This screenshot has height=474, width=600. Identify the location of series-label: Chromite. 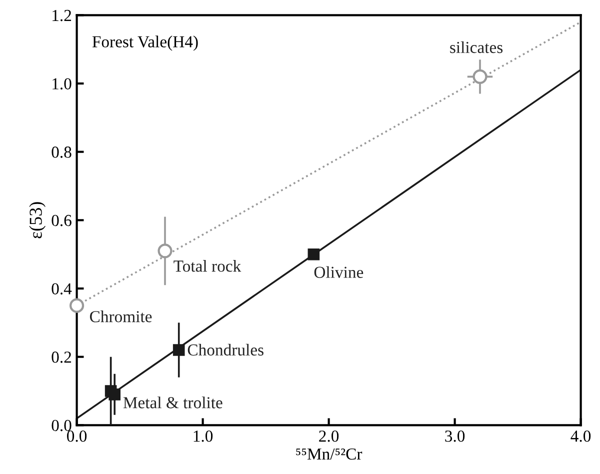
(121, 316).